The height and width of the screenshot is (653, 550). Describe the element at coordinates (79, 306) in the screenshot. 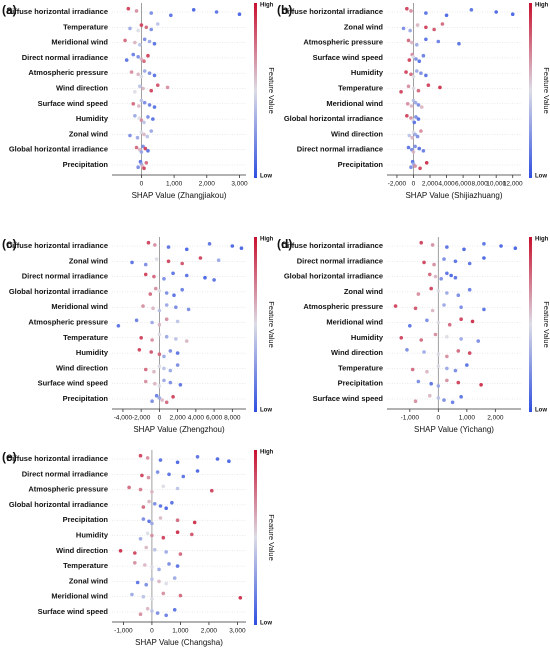

I see `feature-label: Meridional wind` at that location.